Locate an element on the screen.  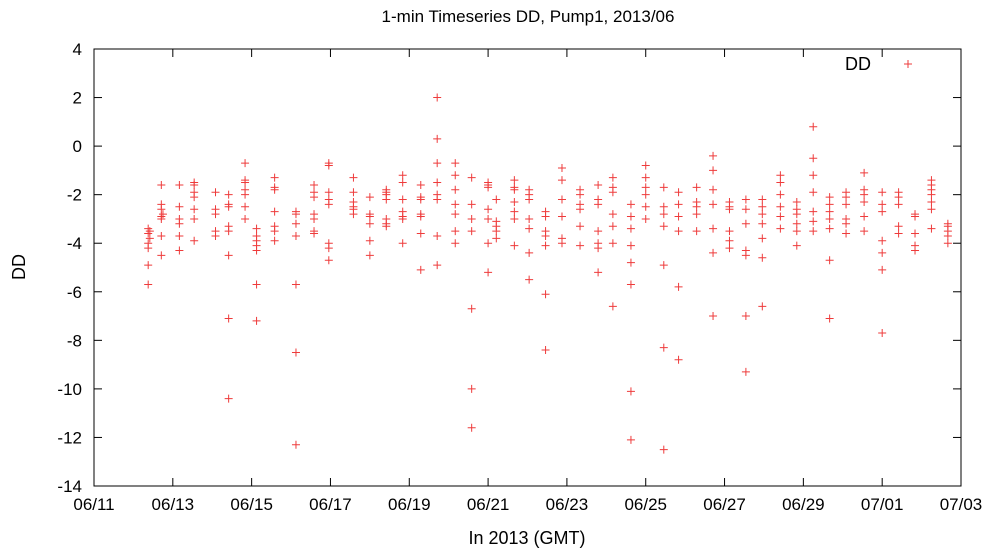
x-tick-label: 06/29 is located at coordinates (803, 504).